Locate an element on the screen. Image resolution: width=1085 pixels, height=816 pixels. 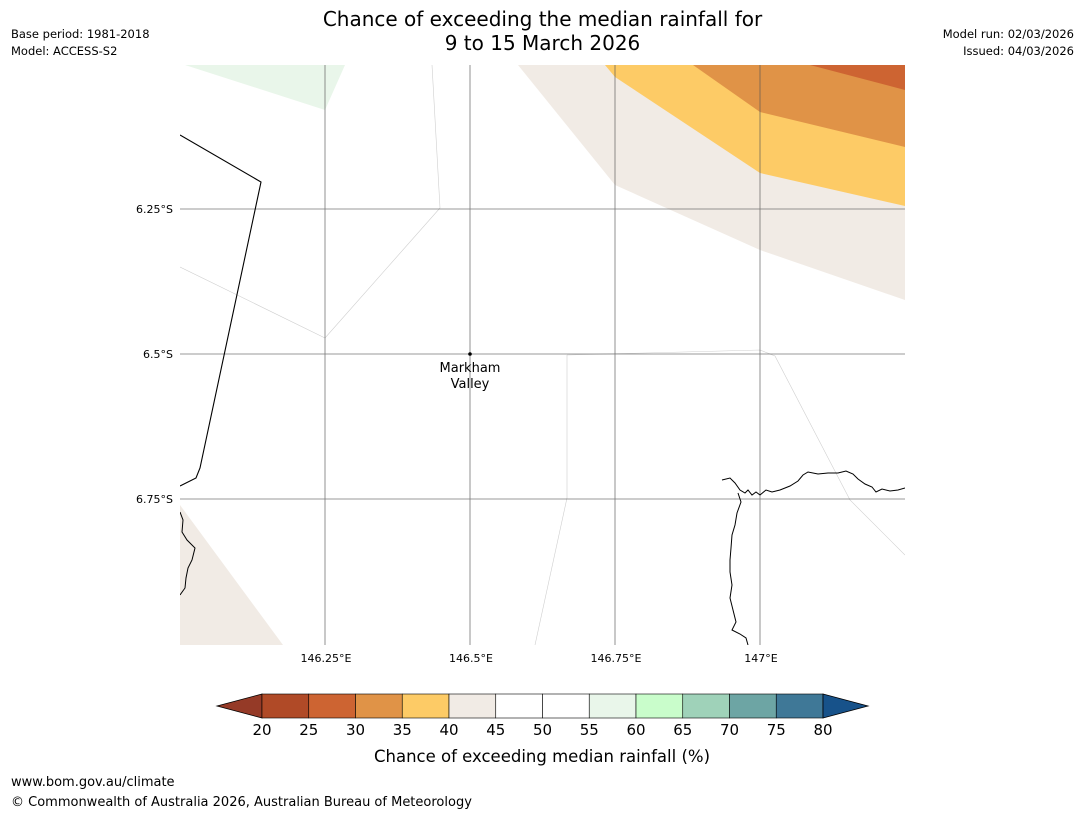
colorbar-tick-20: 20 is located at coordinates (261, 730).